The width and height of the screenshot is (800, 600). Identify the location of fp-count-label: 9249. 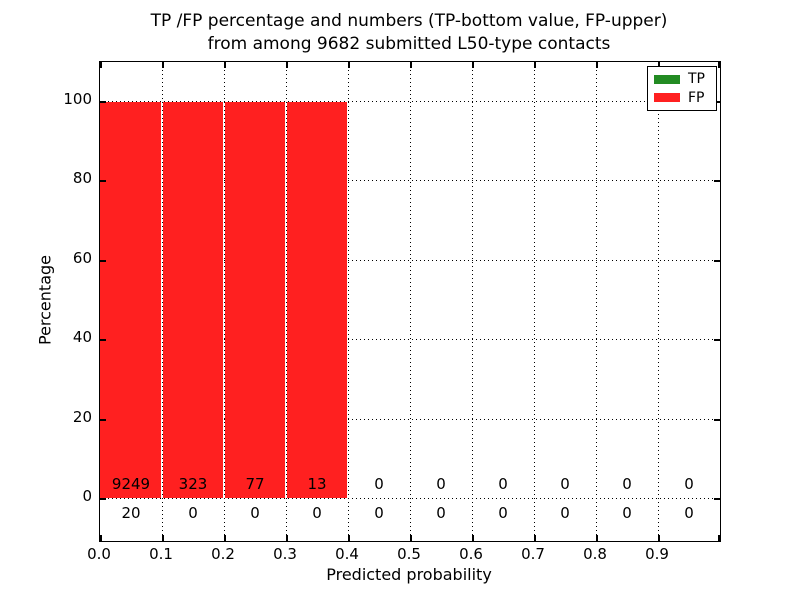
(131, 484).